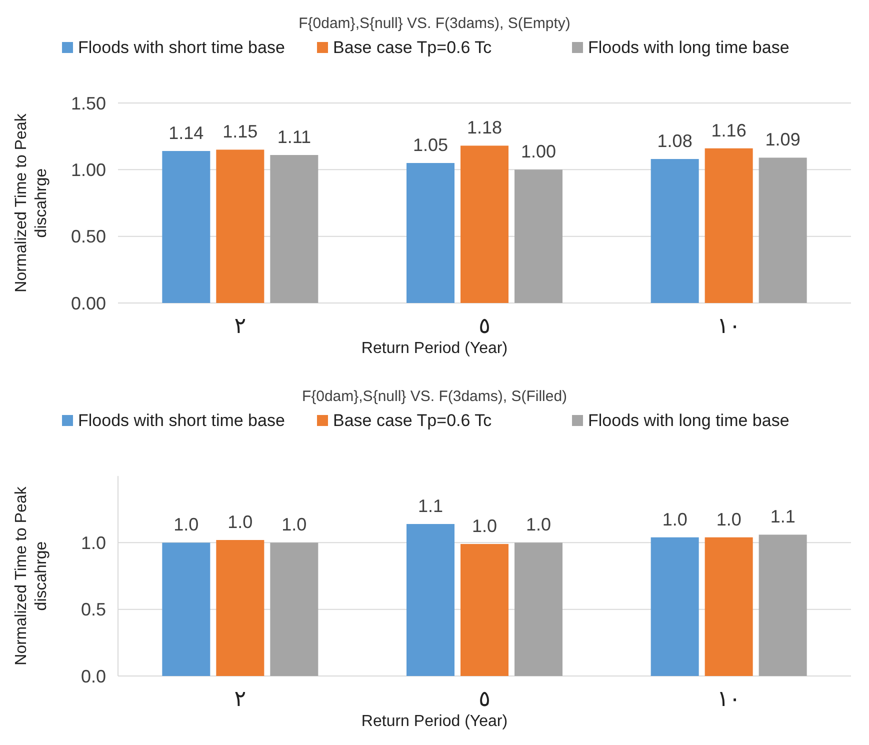 The width and height of the screenshot is (869, 745). Describe the element at coordinates (484, 128) in the screenshot. I see `data-label: 1.18` at that location.